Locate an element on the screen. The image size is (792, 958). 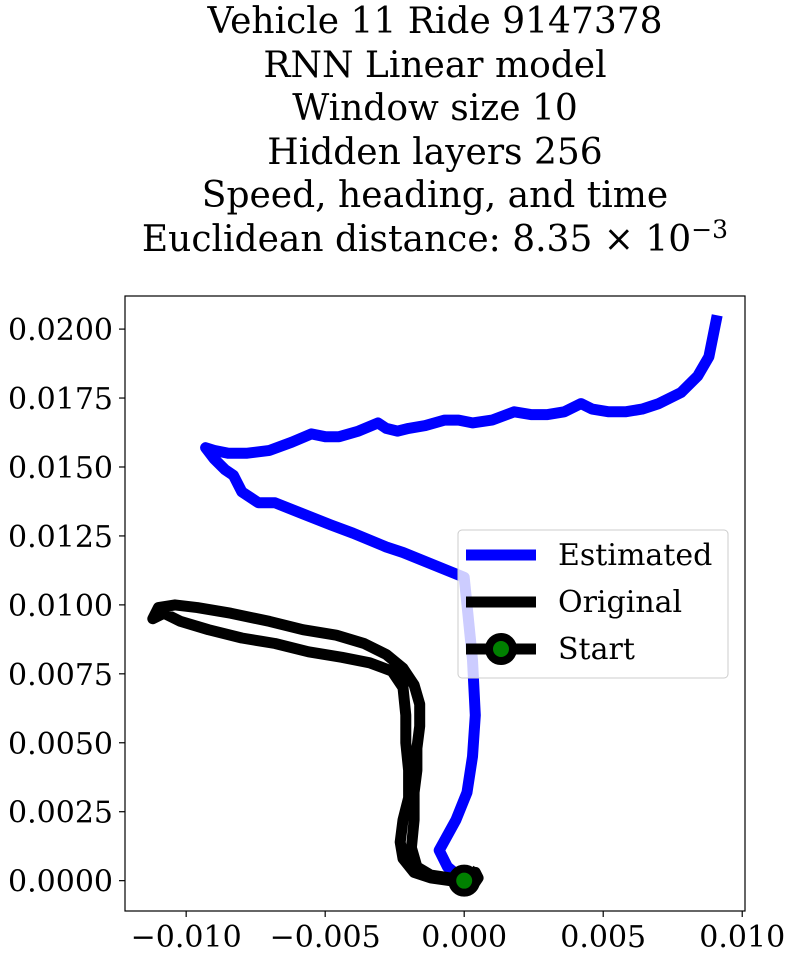
x-tick-label: −0.010 is located at coordinates (186, 937).